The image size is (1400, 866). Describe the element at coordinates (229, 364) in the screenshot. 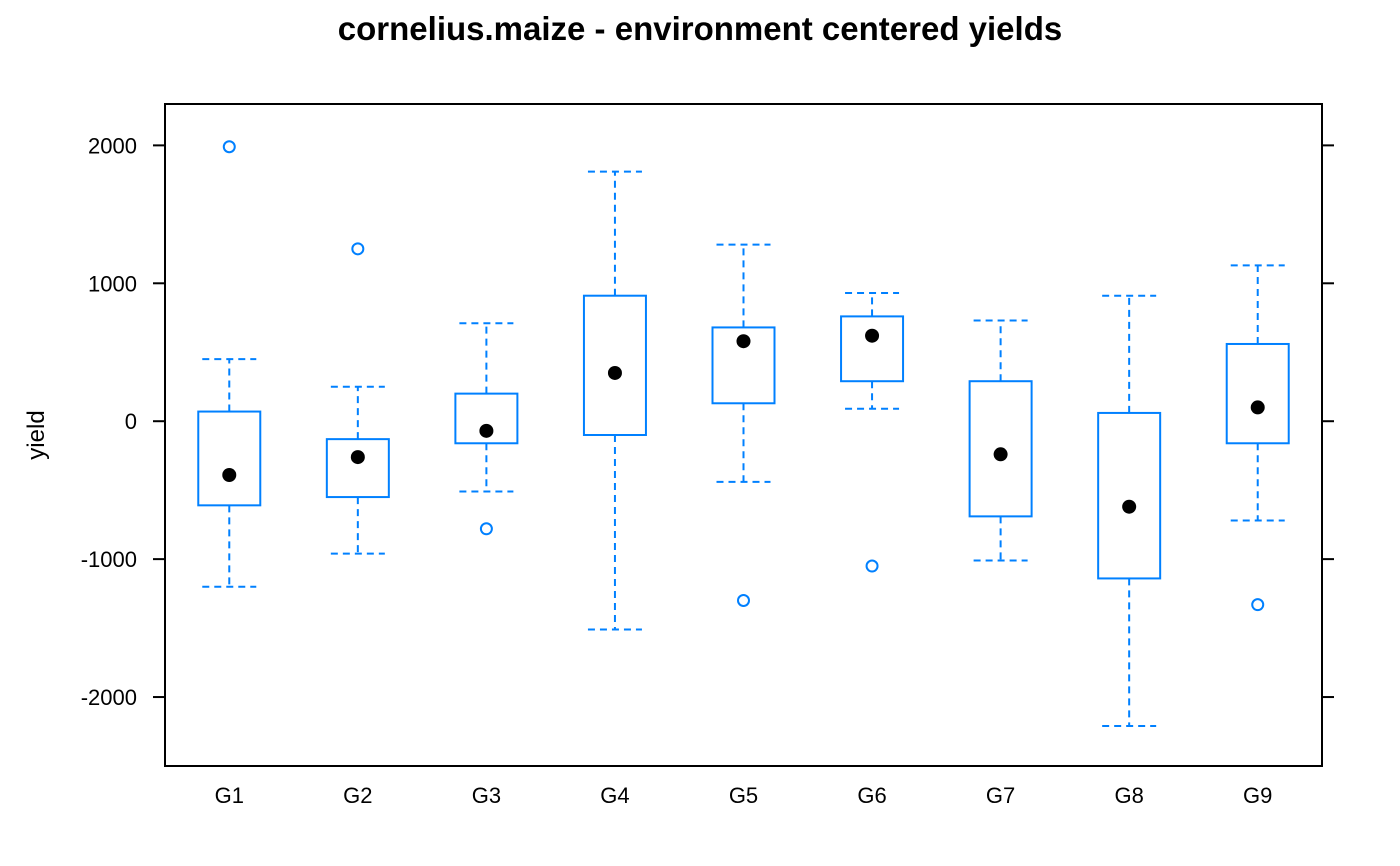

I see `box-g1` at that location.